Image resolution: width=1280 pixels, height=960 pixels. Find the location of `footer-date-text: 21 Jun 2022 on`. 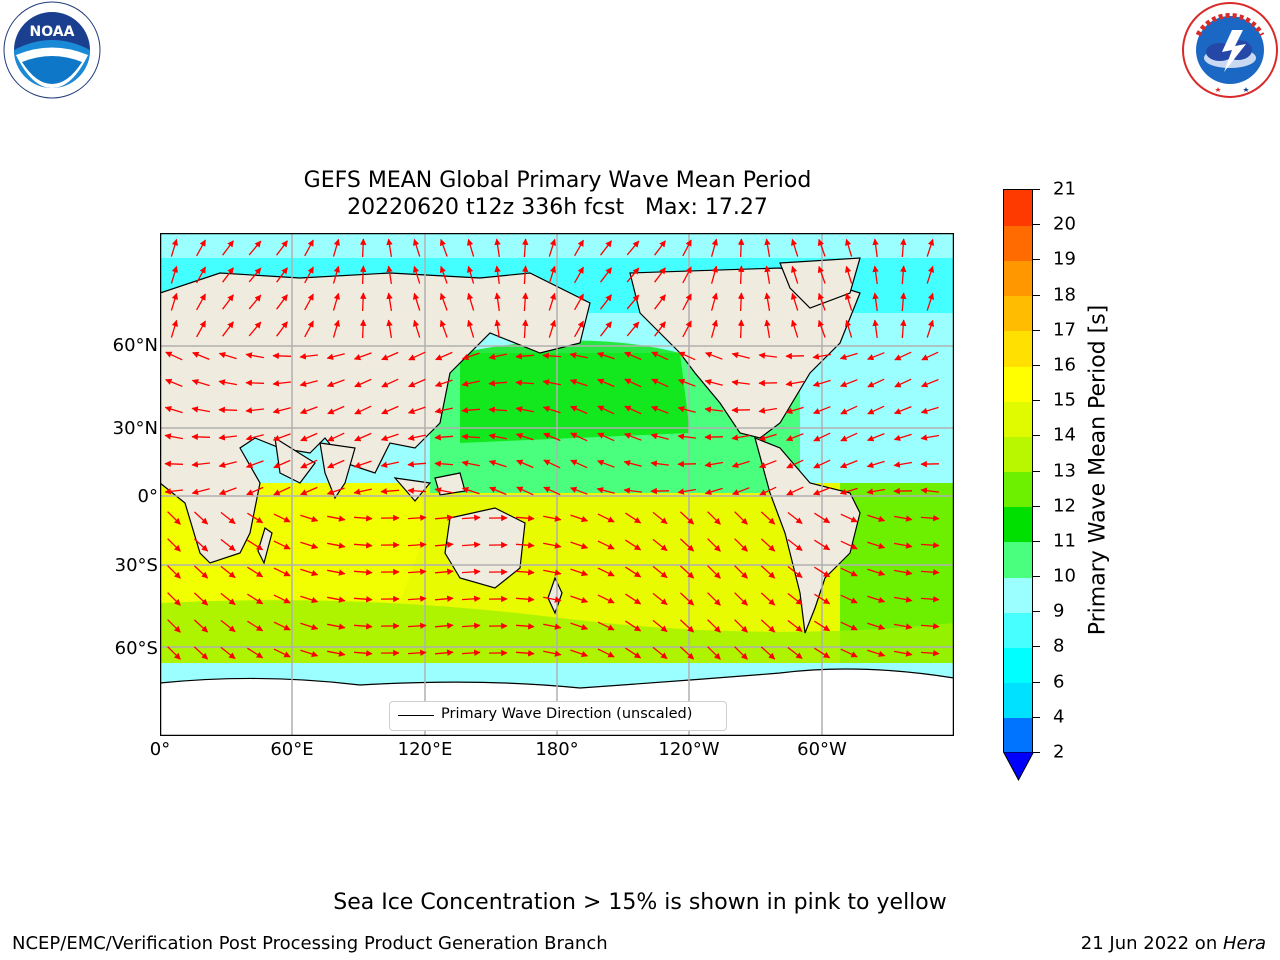

footer-date-text: 21 Jun 2022 on is located at coordinates (1151, 943).